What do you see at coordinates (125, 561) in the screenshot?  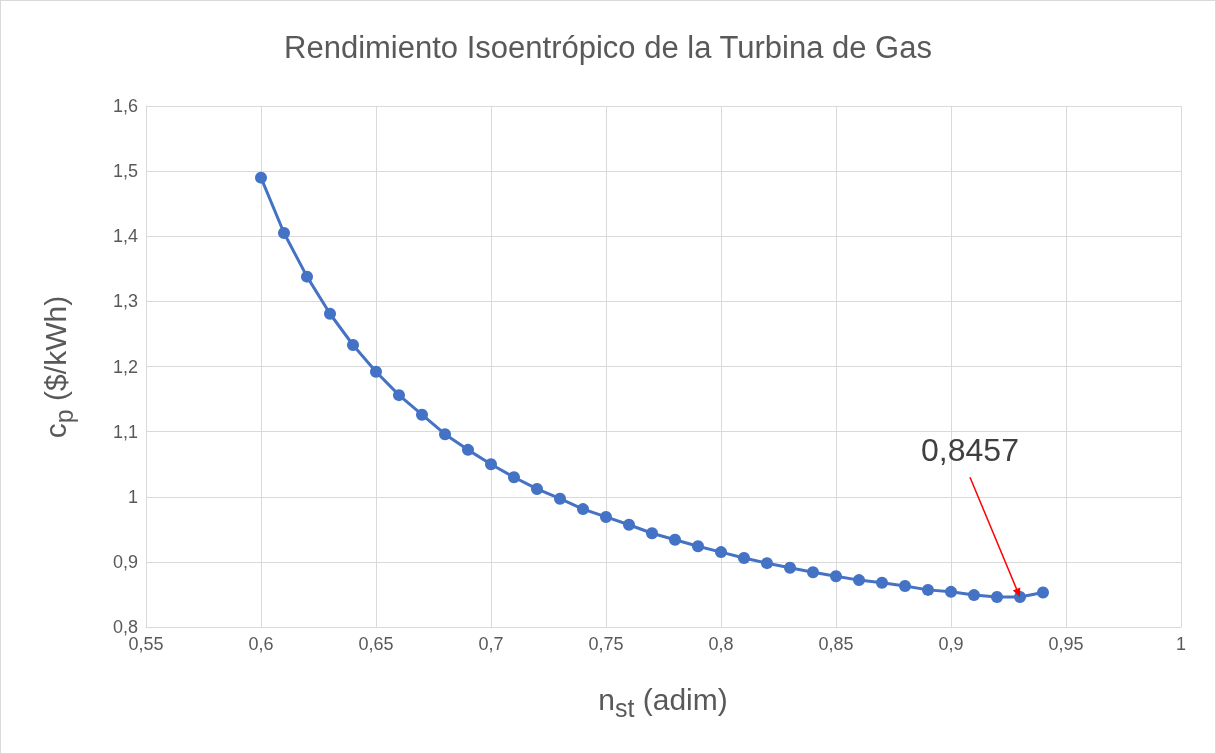 I see `y-tick-label: 0,9` at bounding box center [125, 561].